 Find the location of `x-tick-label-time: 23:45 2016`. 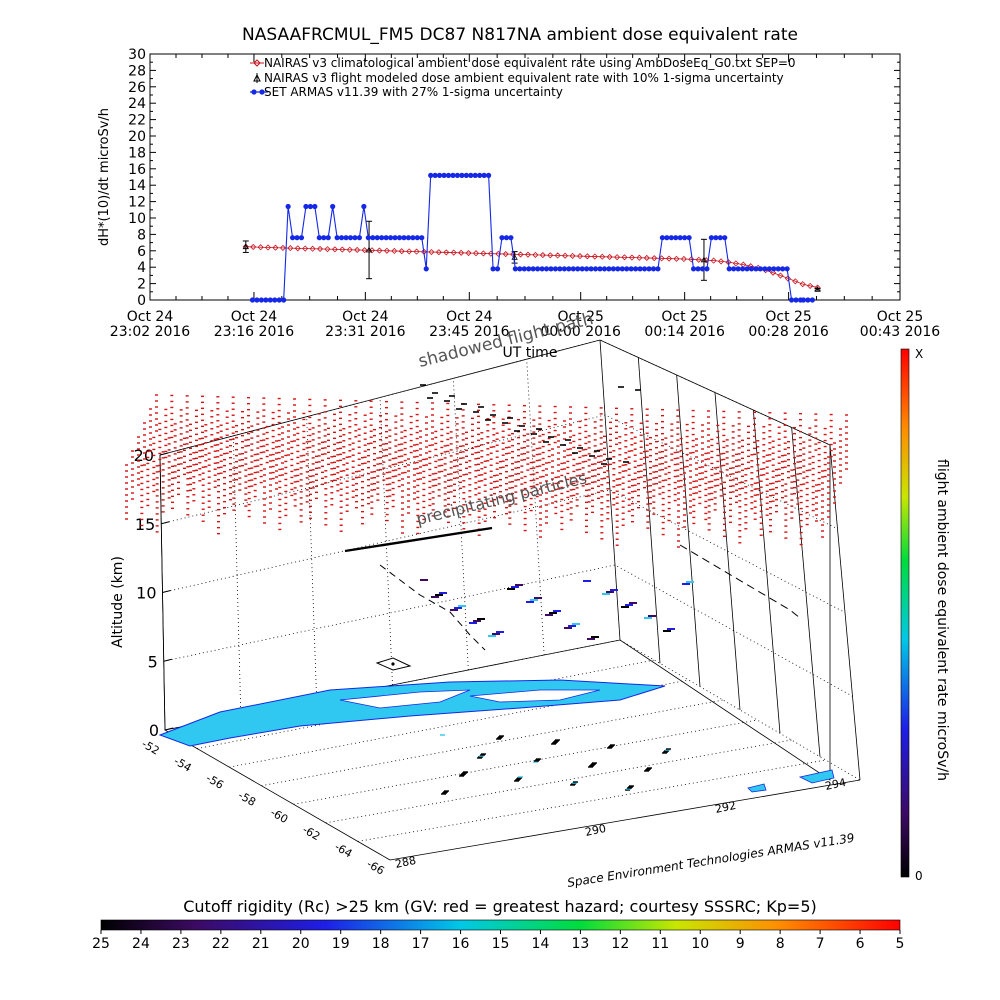

x-tick-label-time: 23:45 2016 is located at coordinates (469, 332).